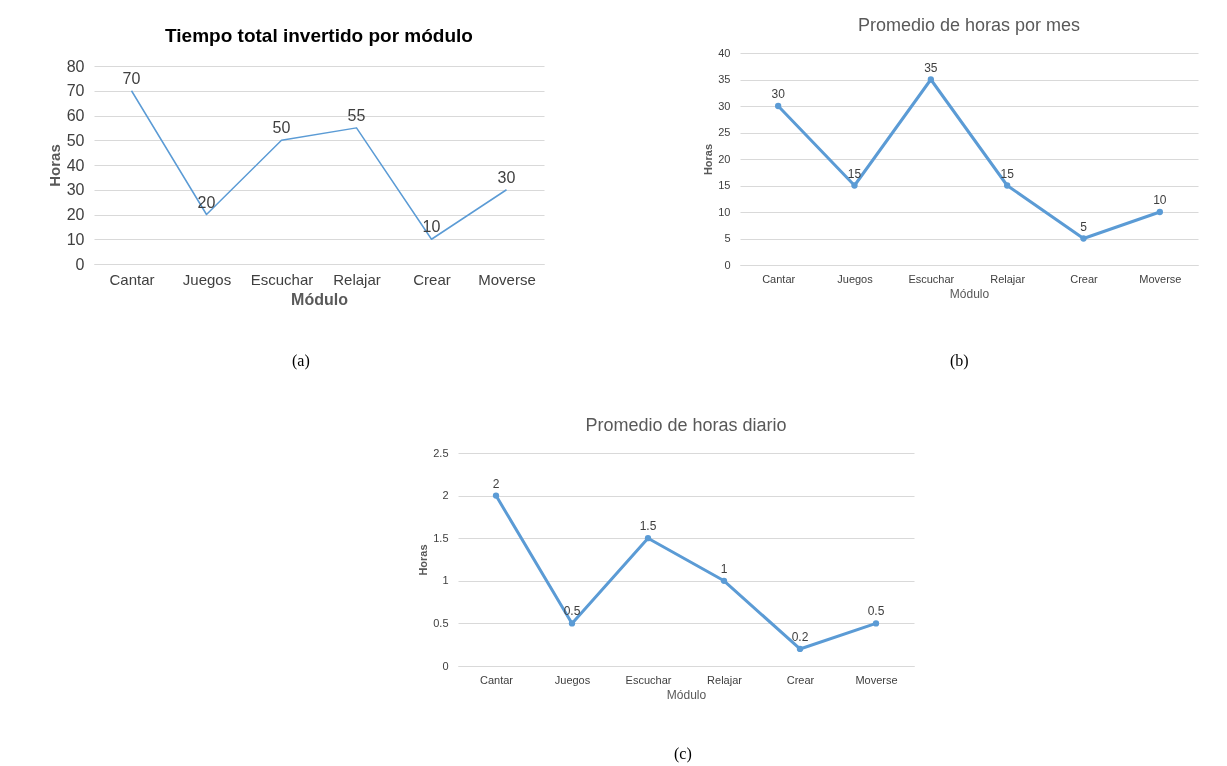  I want to click on data-label: 0.2, so click(800, 636).